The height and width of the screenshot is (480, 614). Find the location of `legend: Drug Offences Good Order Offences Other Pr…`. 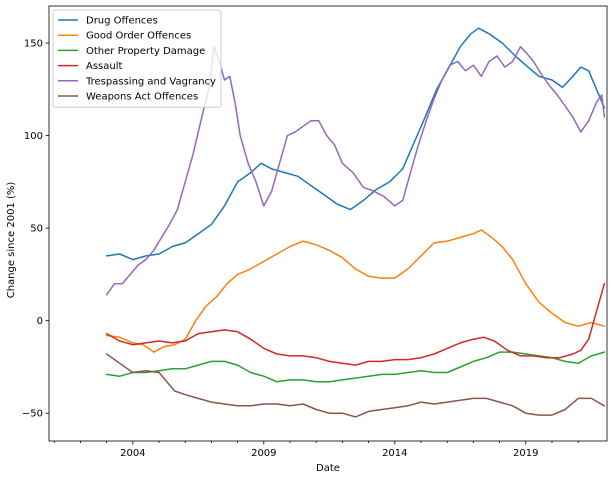

legend: Drug Offences Good Order Offences Other Pr… is located at coordinates (137, 58).